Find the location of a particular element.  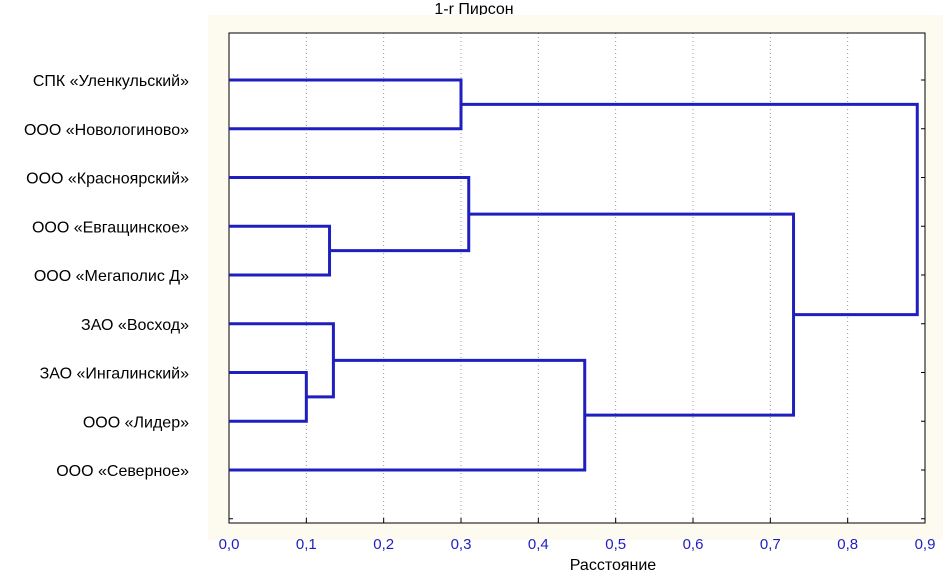

x-tick-label: 0,8 is located at coordinates (847, 544).